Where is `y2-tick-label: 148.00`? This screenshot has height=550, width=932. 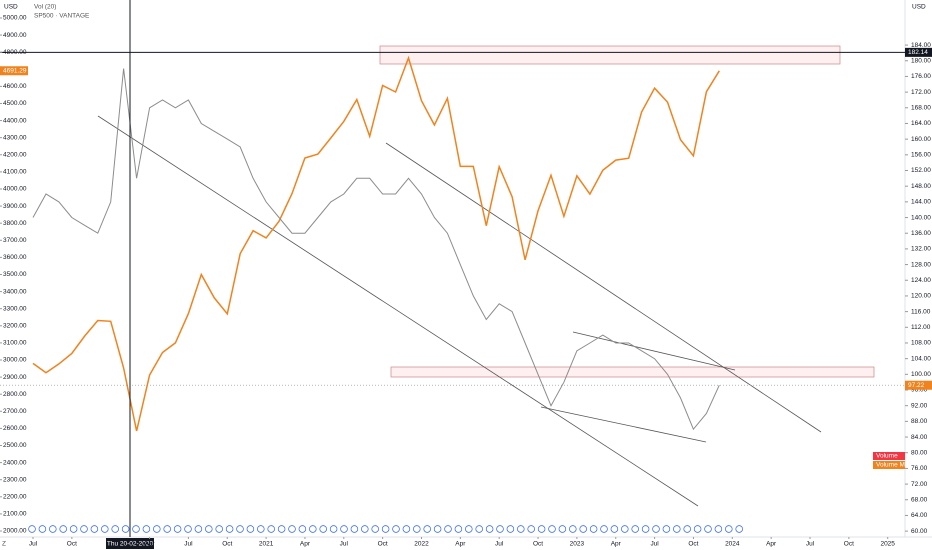 y2-tick-label: 148.00 is located at coordinates (921, 186).